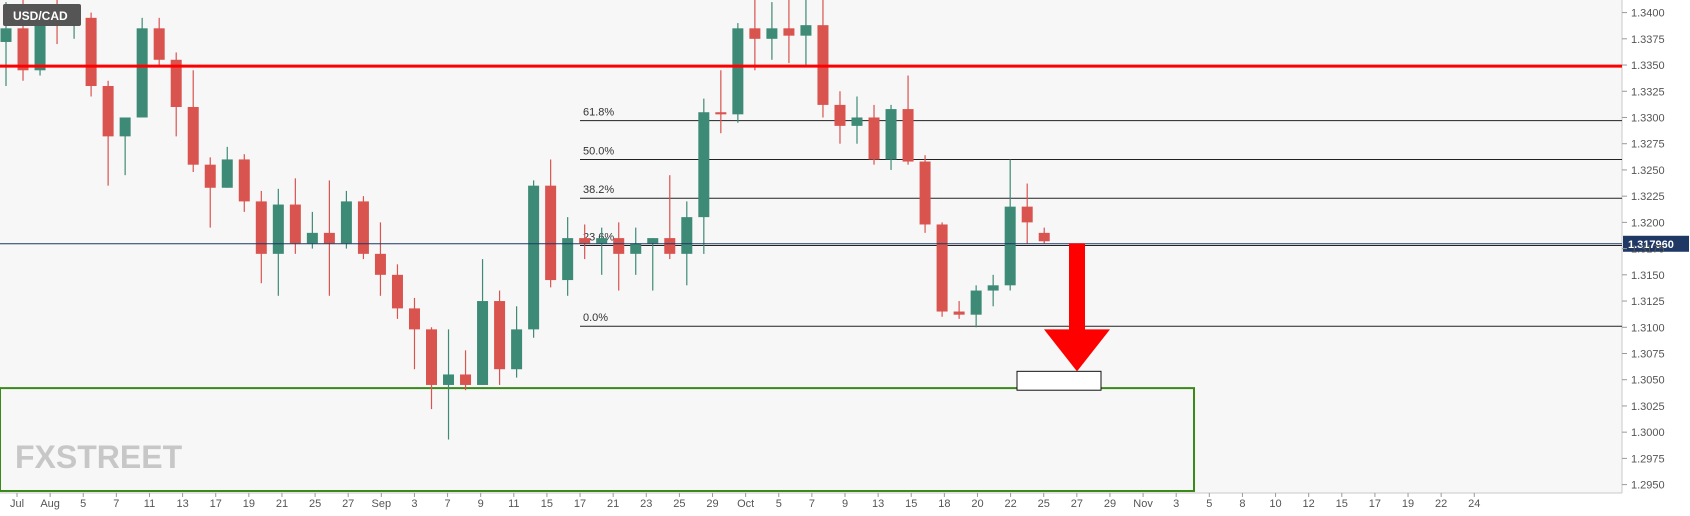 The image size is (1690, 516). What do you see at coordinates (977, 504) in the screenshot?
I see `x-tick-label: 20` at bounding box center [977, 504].